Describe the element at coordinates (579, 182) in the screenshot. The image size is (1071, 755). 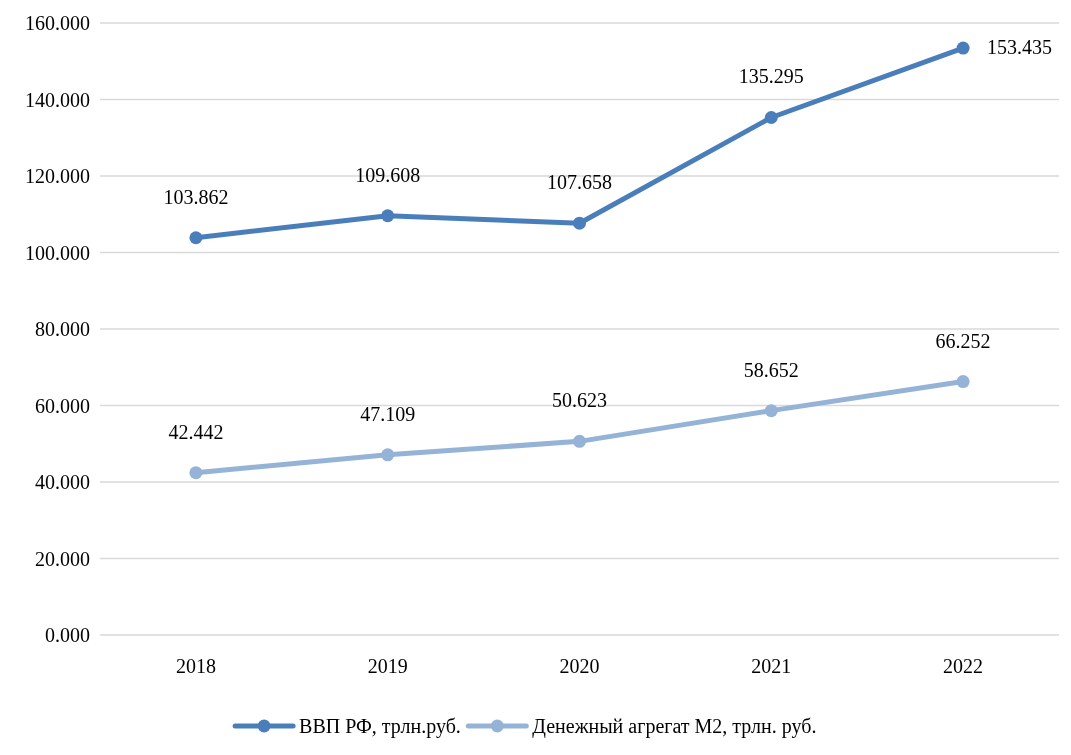
I see `data-label: 107.658` at that location.